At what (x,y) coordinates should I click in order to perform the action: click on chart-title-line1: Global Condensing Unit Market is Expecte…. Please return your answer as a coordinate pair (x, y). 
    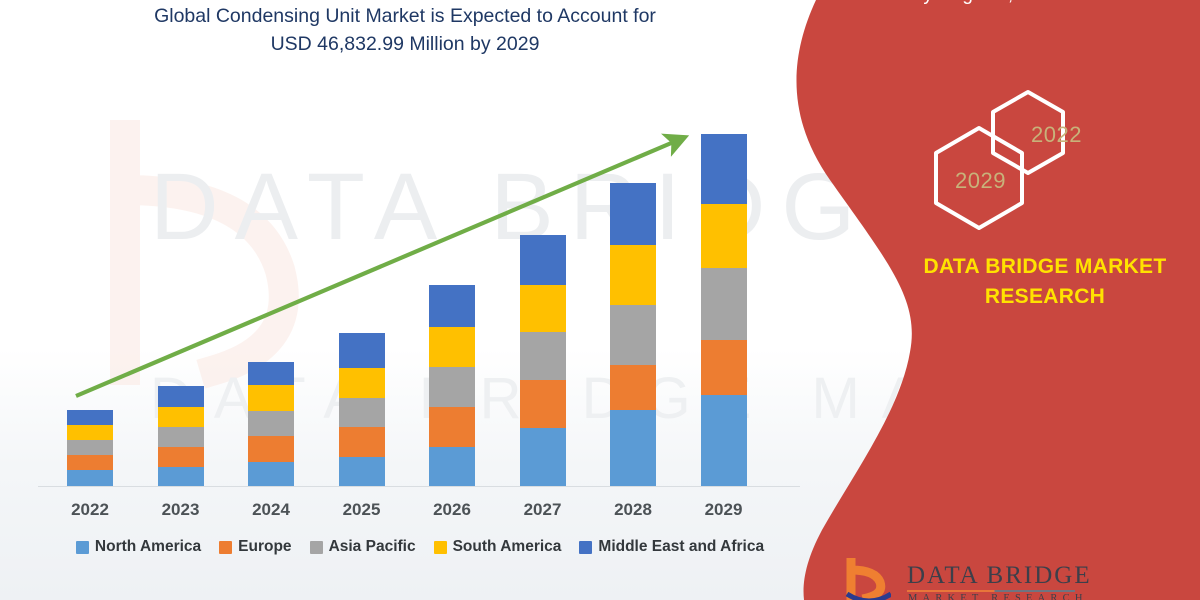
    Looking at the image, I should click on (405, 16).